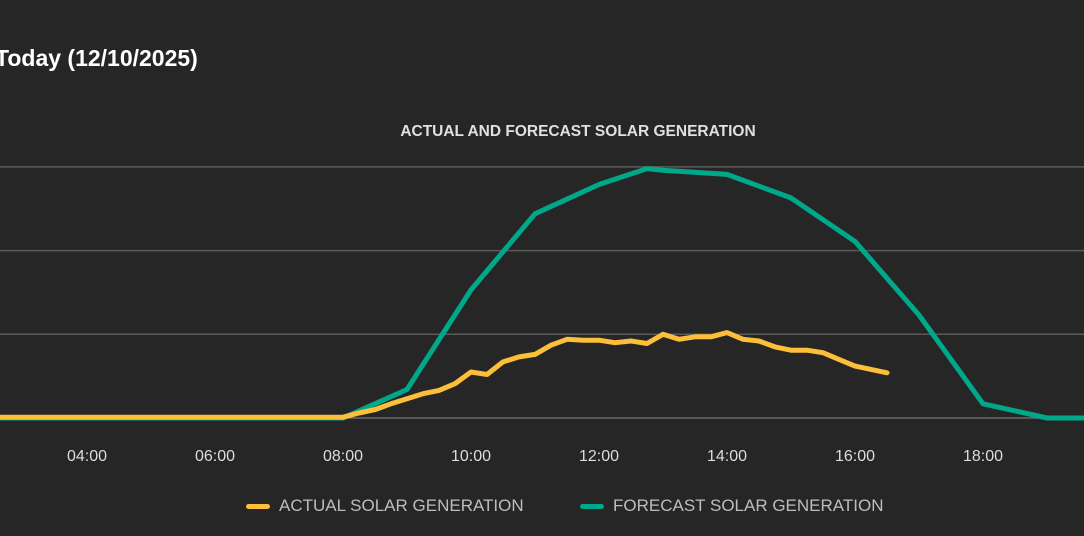  Describe the element at coordinates (343, 456) in the screenshot. I see `x-tick-label: 08:00` at that location.